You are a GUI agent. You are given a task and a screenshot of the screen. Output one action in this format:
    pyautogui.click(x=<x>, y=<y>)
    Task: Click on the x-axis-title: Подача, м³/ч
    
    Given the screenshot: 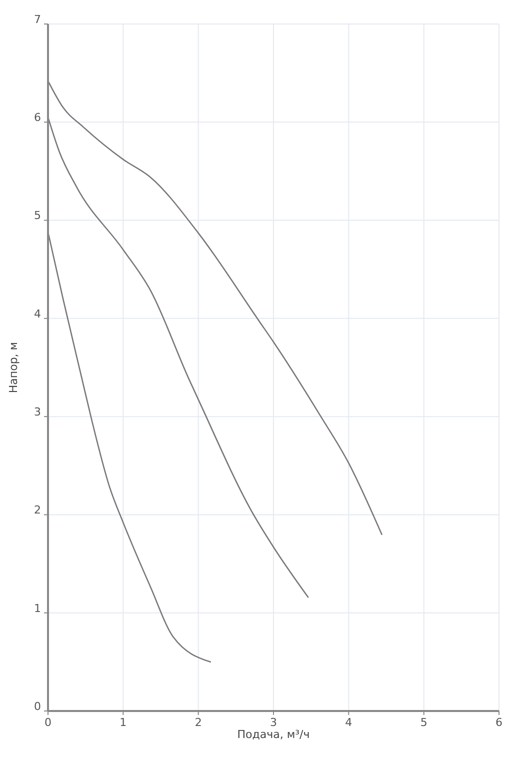 What is the action you would take?
    pyautogui.click(x=273, y=734)
    